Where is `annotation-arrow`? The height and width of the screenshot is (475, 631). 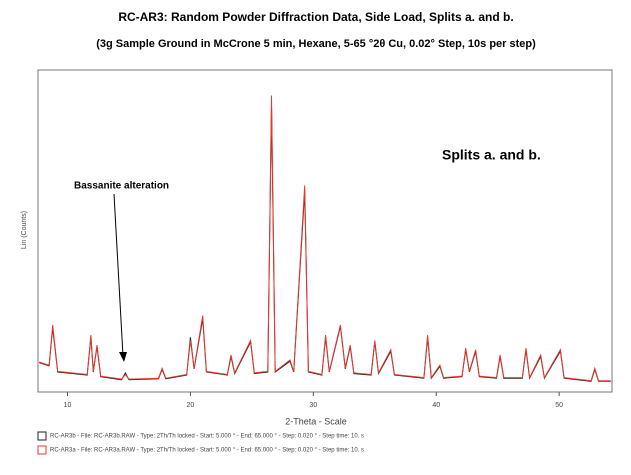 annotation-arrow is located at coordinates (118, 275).